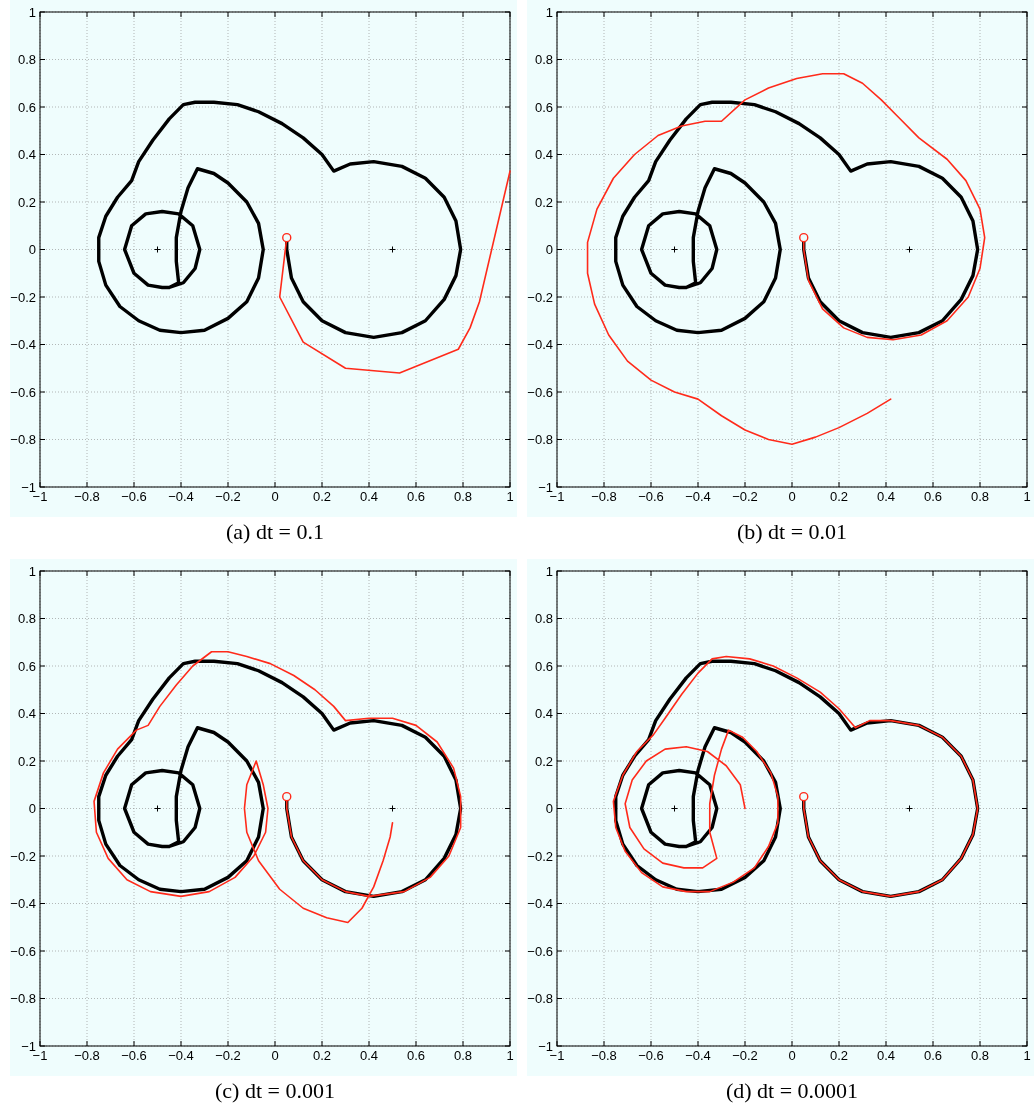 The width and height of the screenshot is (1034, 1119). I want to click on text: (a) dt = 0.1, so click(275, 531).